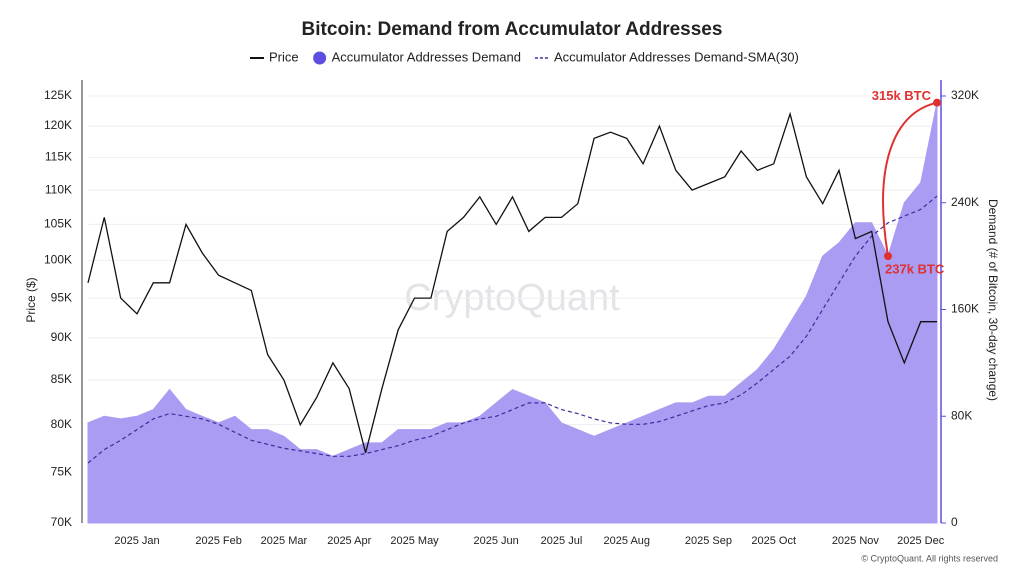  What do you see at coordinates (921, 541) in the screenshot?
I see `x-tick-label: 2025 Dec` at bounding box center [921, 541].